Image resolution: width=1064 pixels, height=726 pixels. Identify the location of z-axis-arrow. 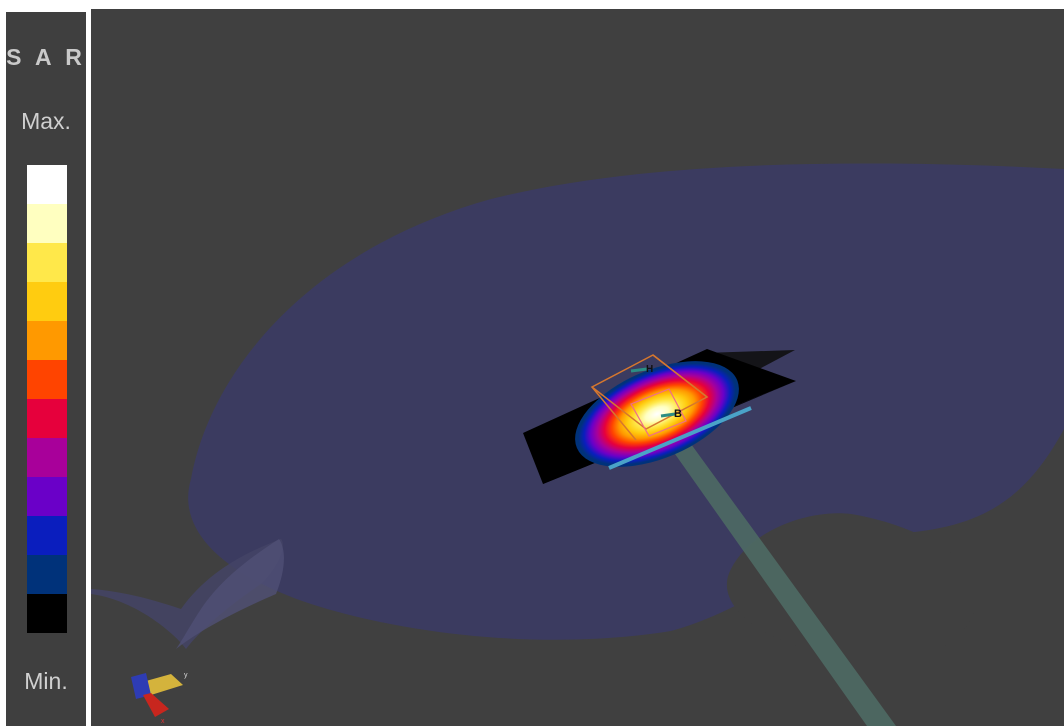
(141, 686).